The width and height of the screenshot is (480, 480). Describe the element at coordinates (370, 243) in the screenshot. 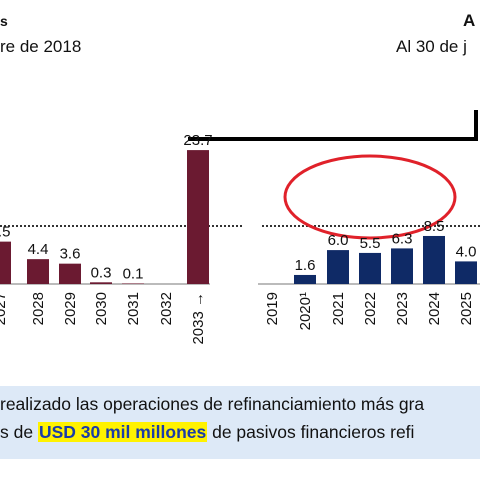

I see `right-value-label-3: 5.5` at that location.